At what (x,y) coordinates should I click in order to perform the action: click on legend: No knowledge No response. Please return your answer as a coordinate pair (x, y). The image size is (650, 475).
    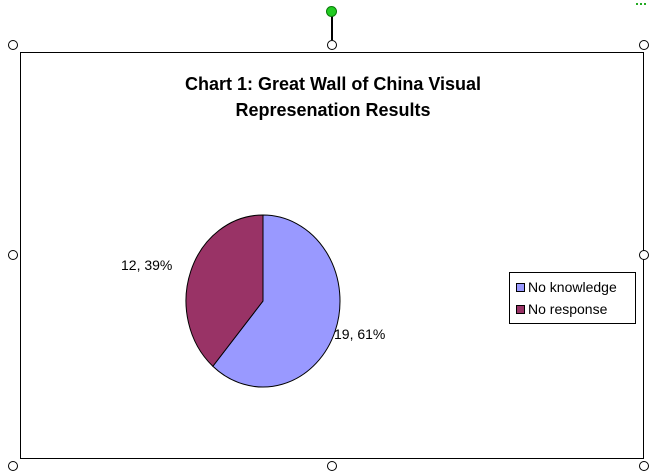
    Looking at the image, I should click on (572, 298).